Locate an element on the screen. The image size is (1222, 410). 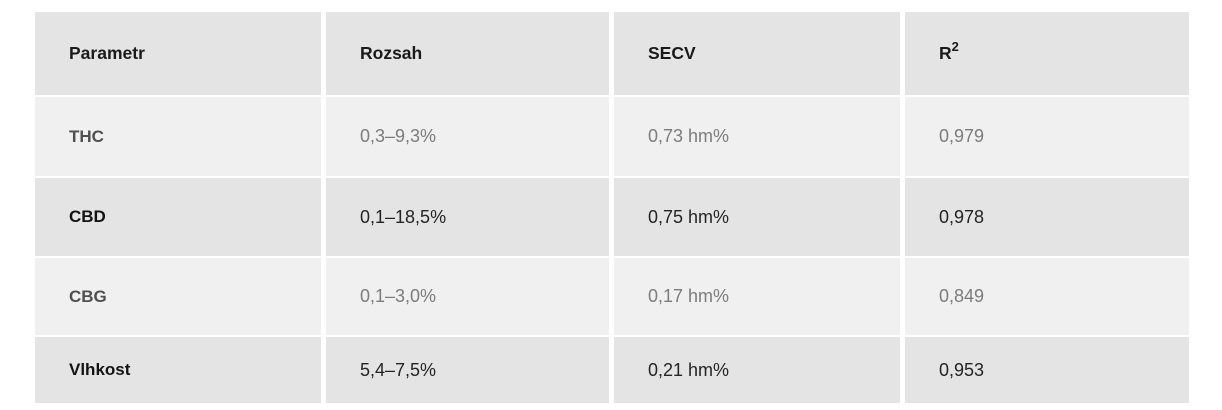
column-header-secv: SECV is located at coordinates (757, 53).